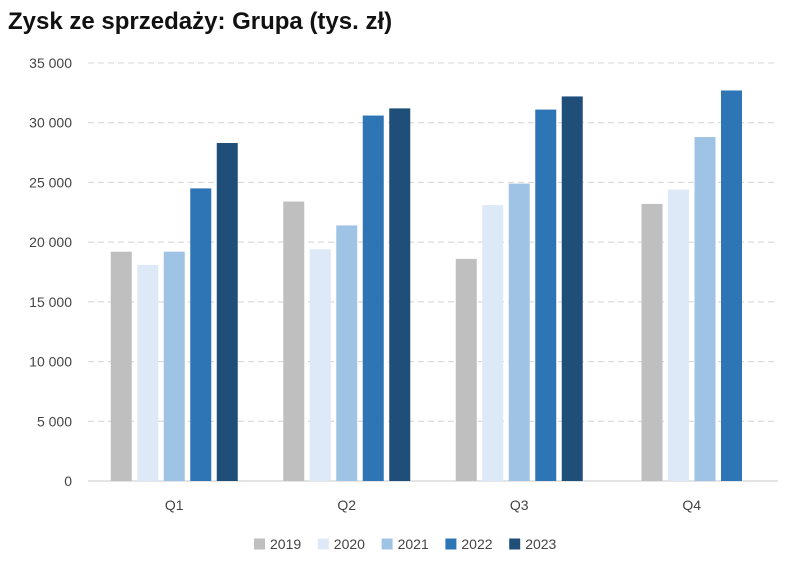 This screenshot has height=583, width=800. I want to click on y-tick-label: 35 000, so click(50, 63).